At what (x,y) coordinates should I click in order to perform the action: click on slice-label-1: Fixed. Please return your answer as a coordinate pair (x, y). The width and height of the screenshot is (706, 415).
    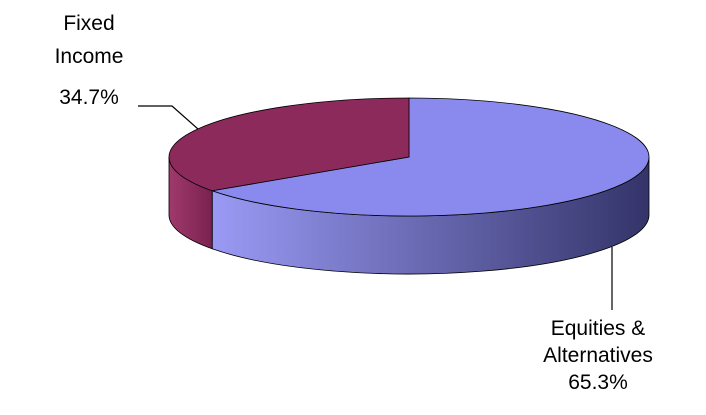
    Looking at the image, I should click on (88, 23).